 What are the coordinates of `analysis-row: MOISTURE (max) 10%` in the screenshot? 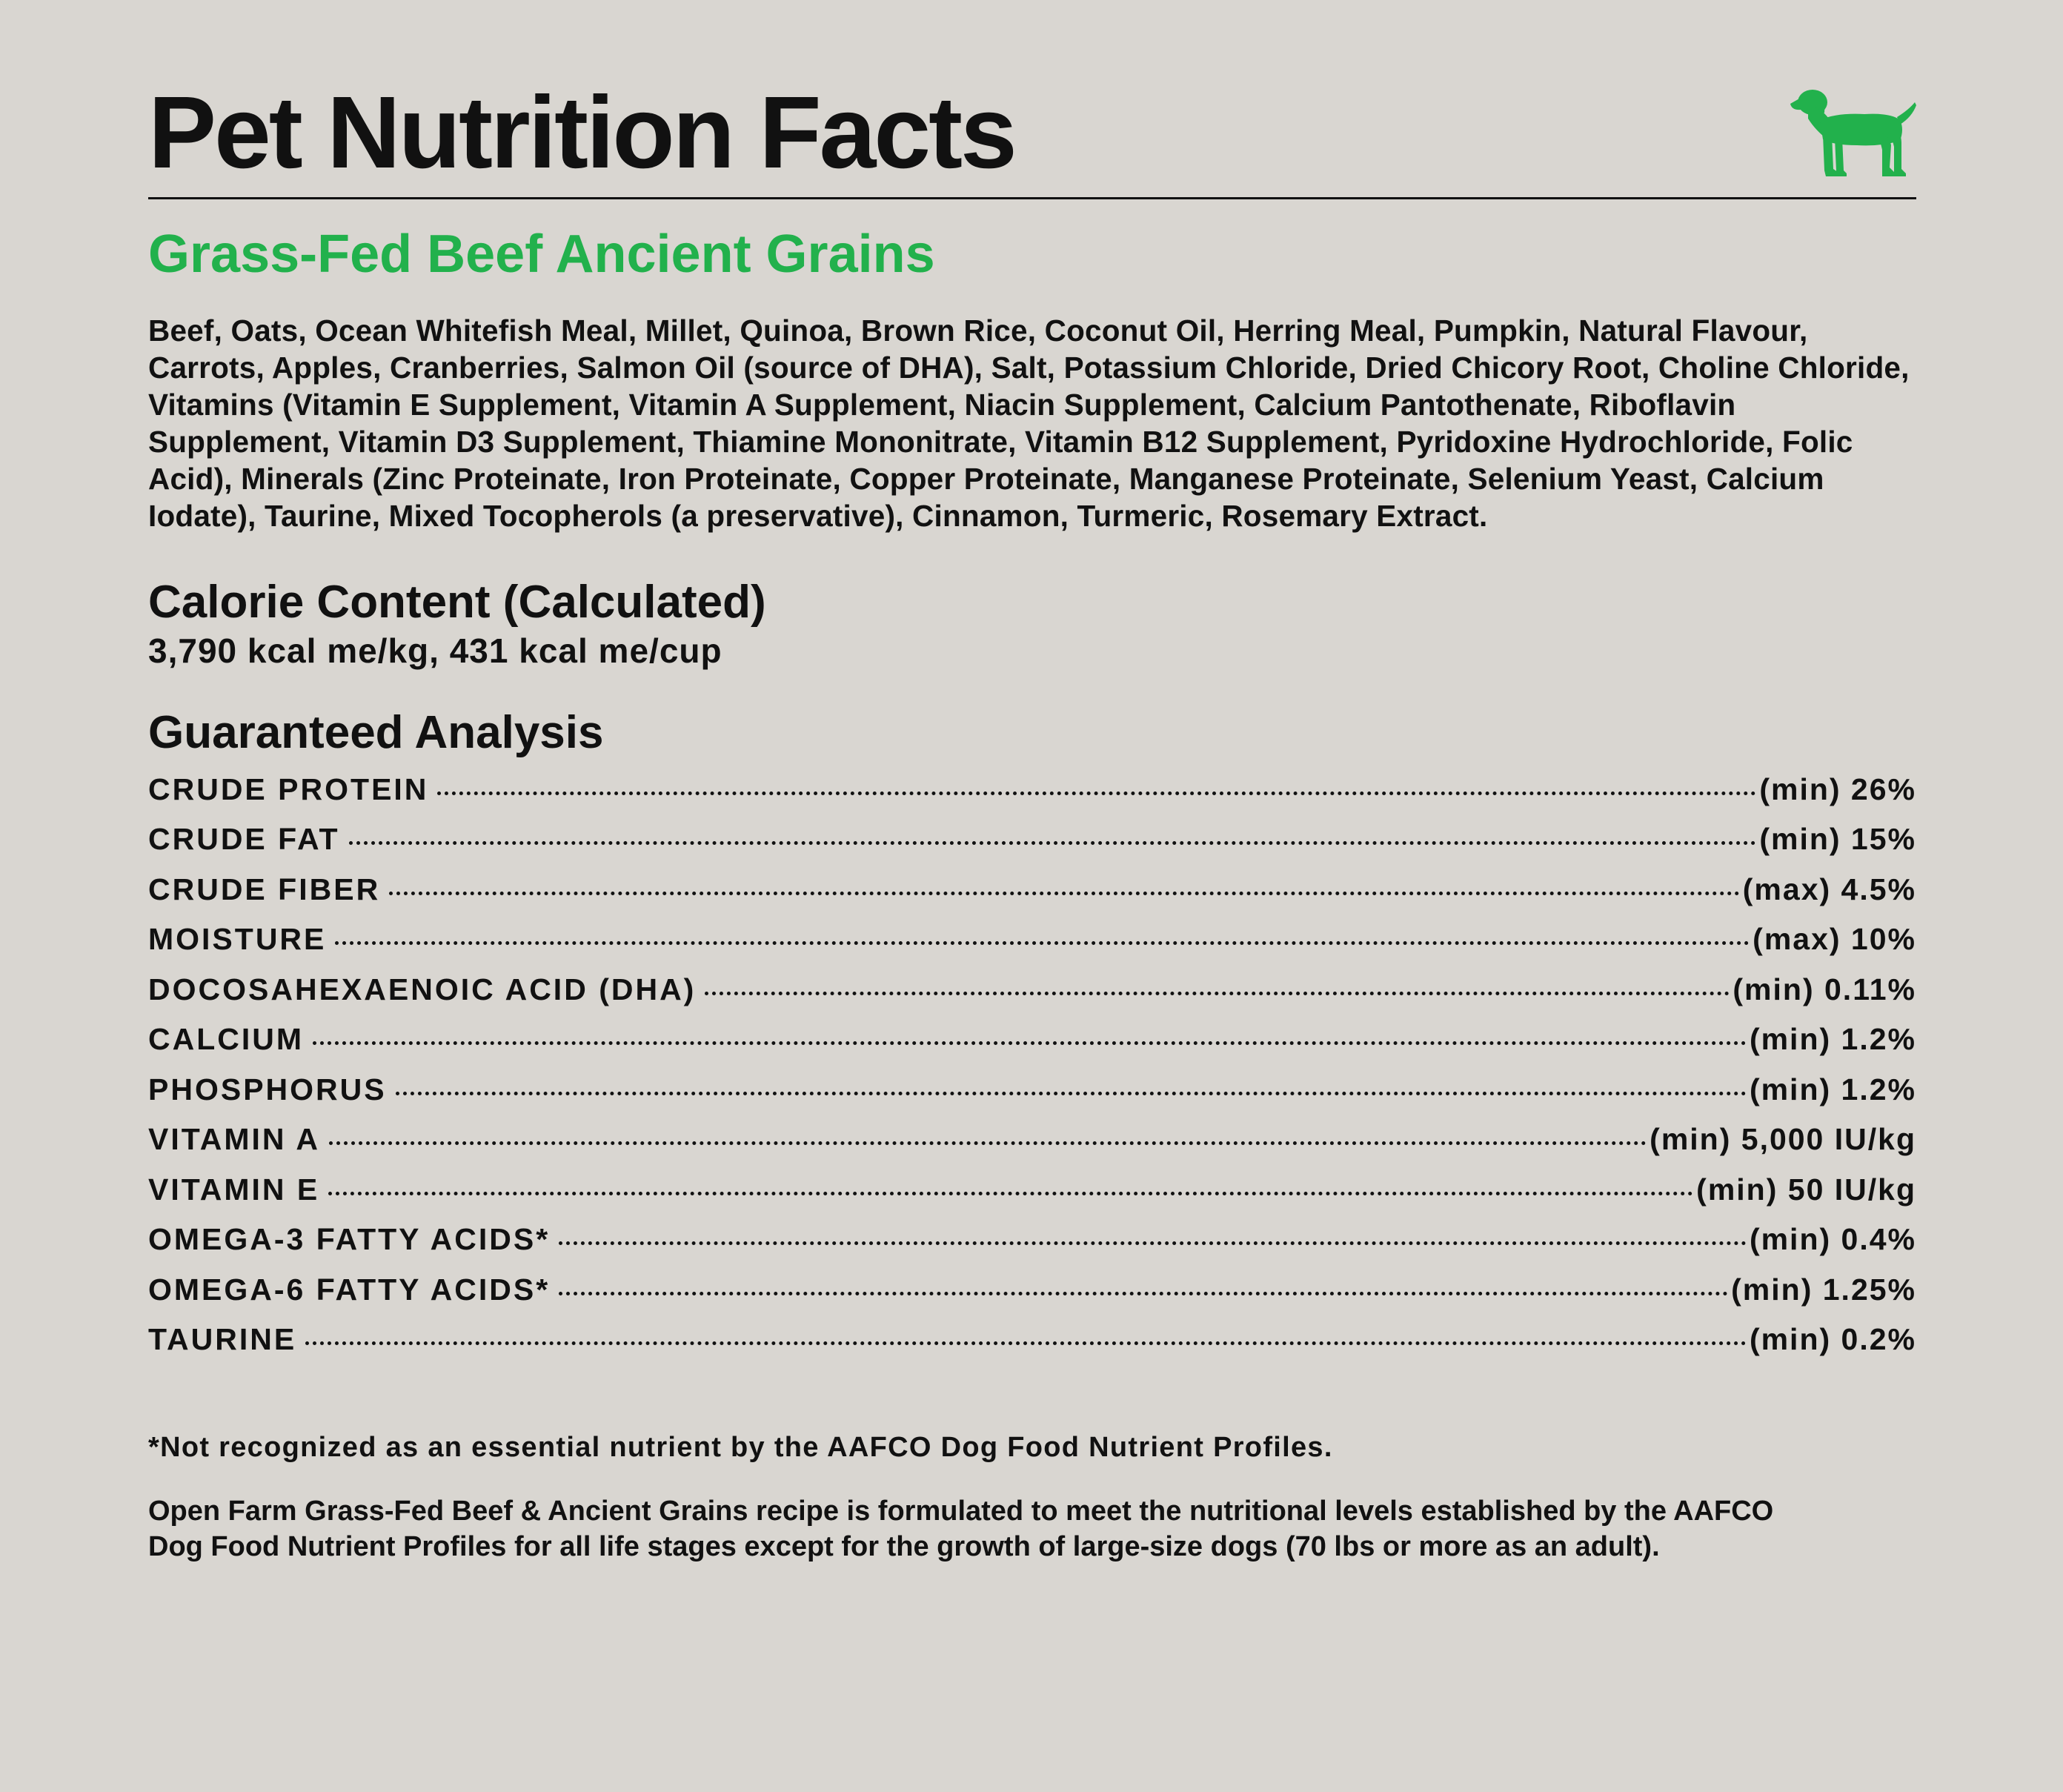 It's located at (1032, 947).